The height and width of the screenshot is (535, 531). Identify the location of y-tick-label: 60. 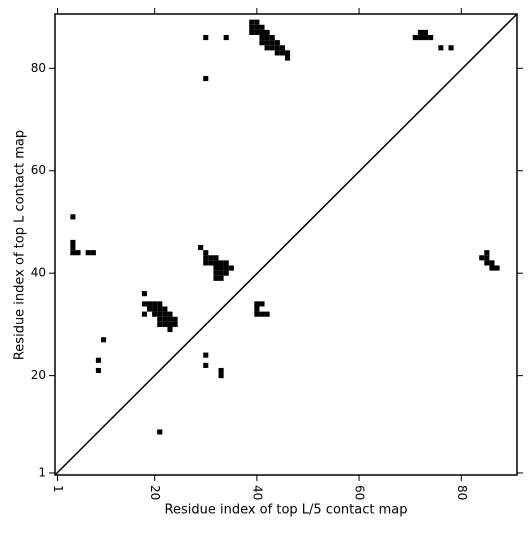
(38, 170).